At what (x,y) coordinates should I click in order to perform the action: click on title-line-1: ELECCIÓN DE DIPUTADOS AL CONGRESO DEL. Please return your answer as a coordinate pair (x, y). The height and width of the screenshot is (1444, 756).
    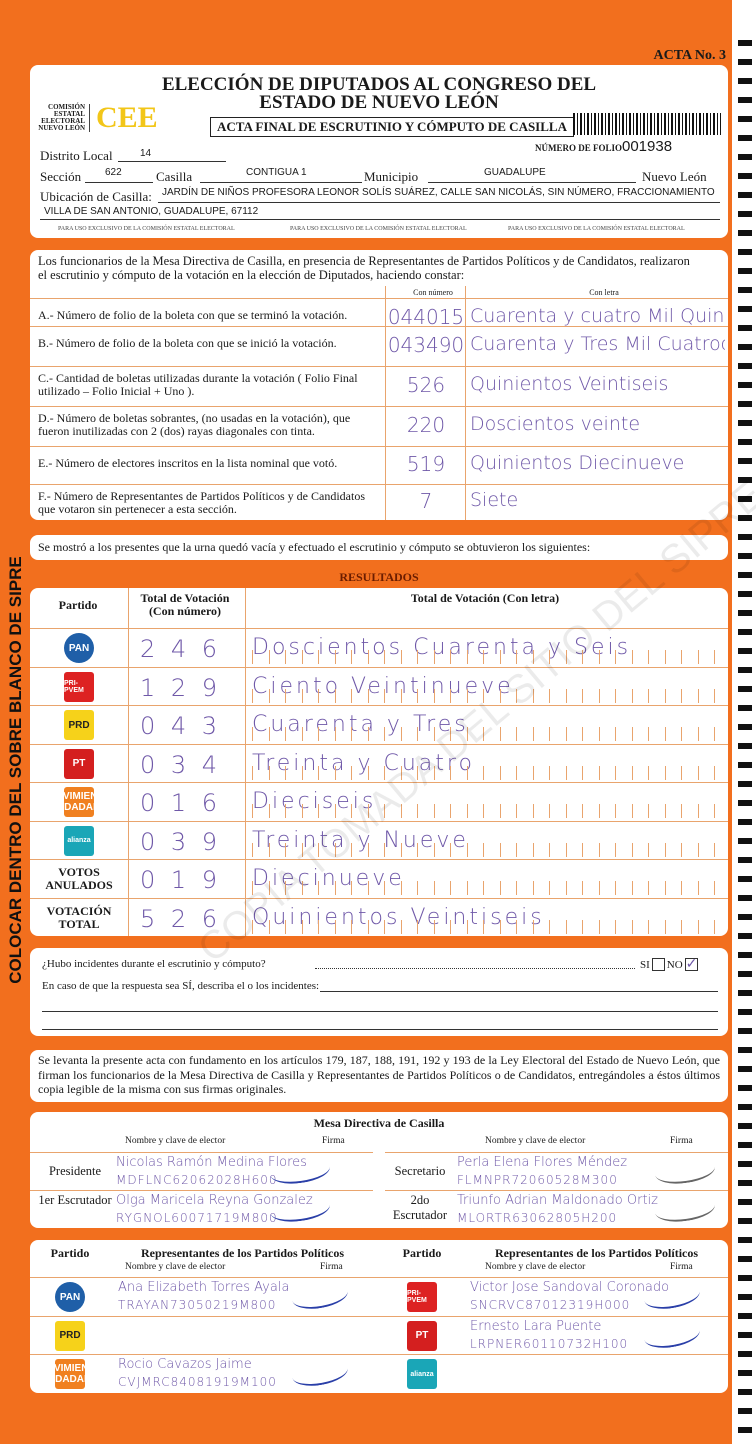
    Looking at the image, I should click on (379, 84).